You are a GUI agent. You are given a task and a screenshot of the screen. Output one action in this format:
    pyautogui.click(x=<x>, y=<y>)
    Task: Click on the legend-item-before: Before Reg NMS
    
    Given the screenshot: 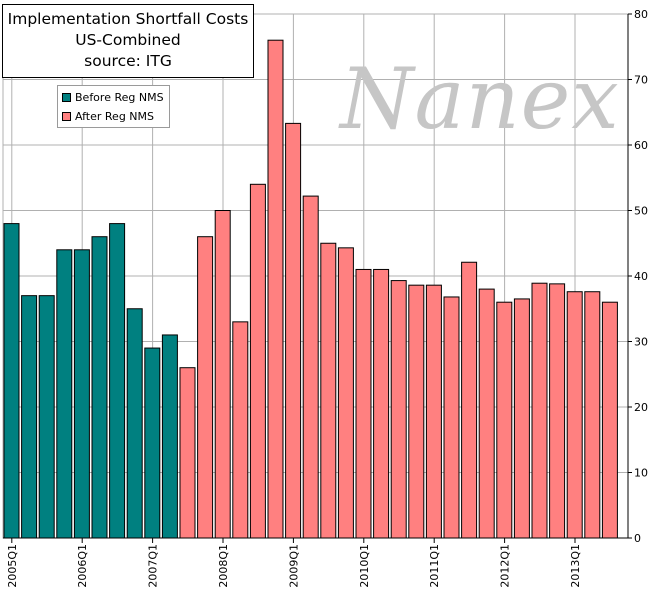 What is the action you would take?
    pyautogui.click(x=113, y=98)
    